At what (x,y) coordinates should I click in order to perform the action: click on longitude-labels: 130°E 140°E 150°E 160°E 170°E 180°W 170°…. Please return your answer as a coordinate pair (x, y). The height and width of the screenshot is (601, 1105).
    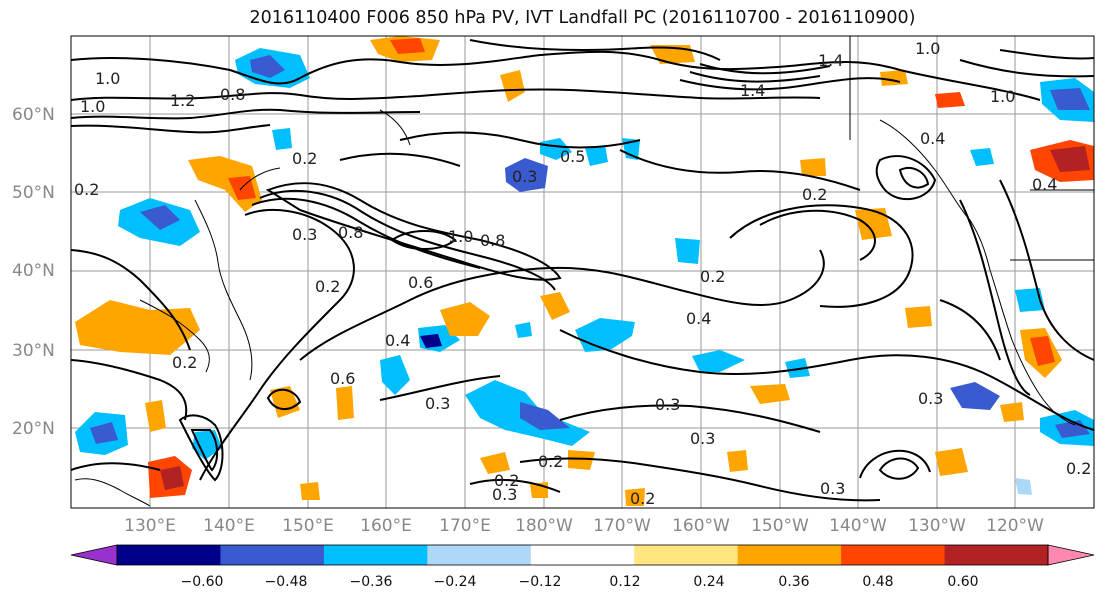
    Looking at the image, I should click on (584, 526).